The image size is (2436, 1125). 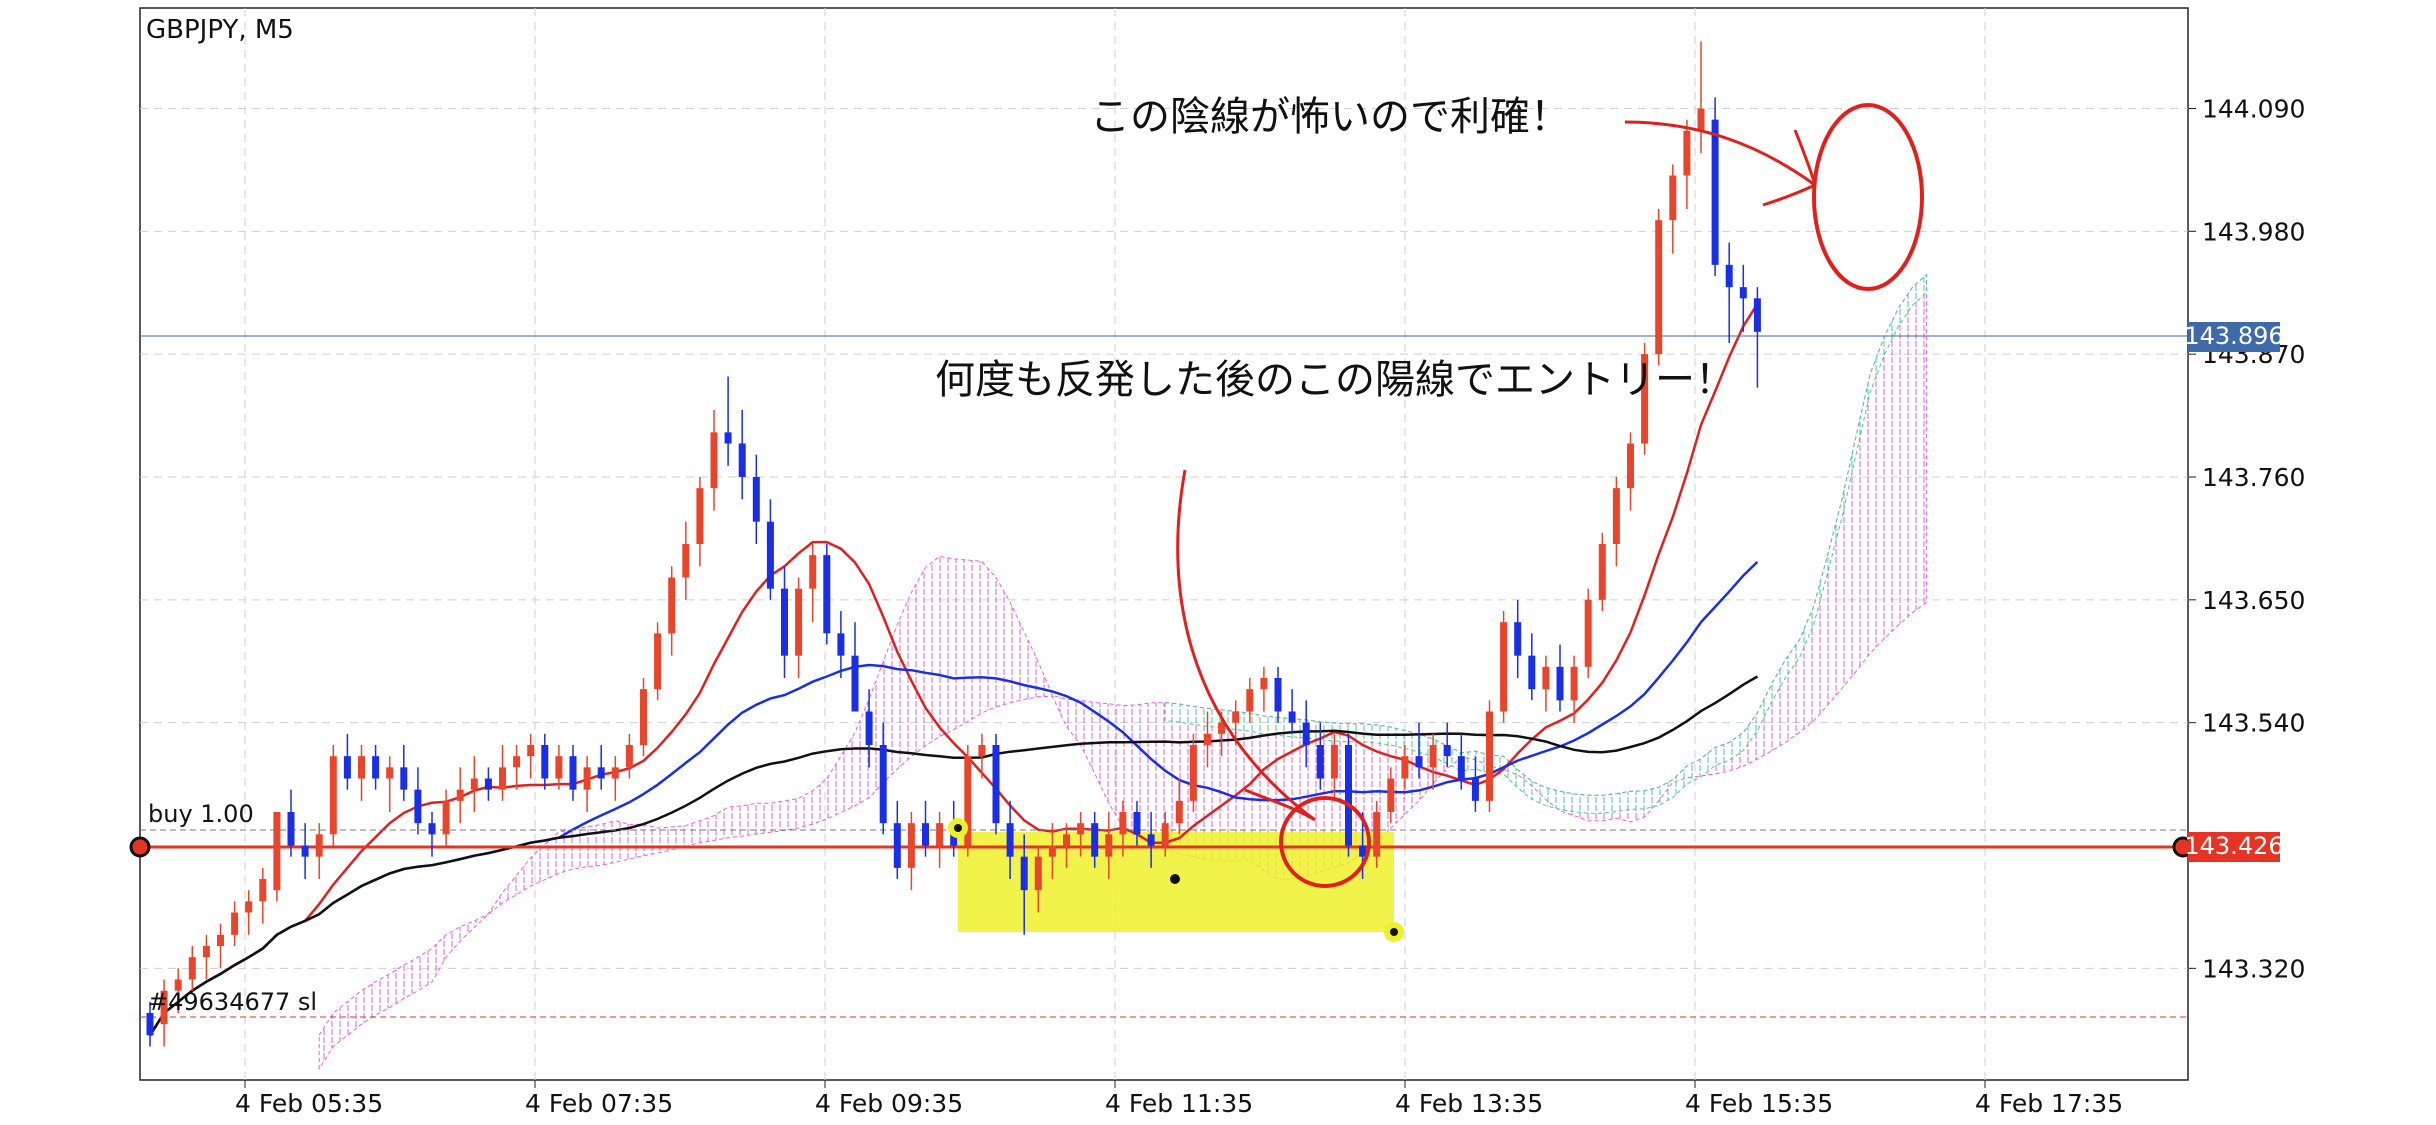 I want to click on entry-candle-circle, so click(x=1325, y=842).